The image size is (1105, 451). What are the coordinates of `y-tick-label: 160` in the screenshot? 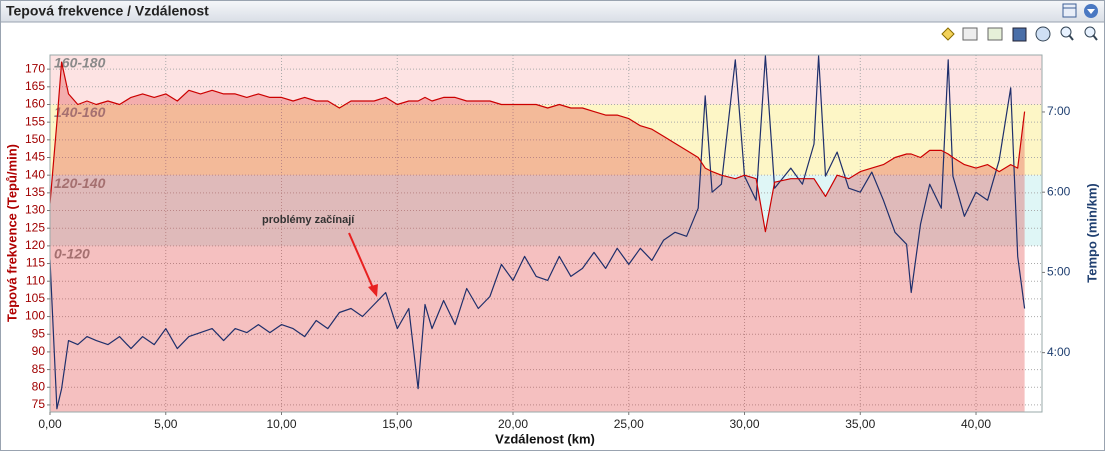 It's located at (35, 104).